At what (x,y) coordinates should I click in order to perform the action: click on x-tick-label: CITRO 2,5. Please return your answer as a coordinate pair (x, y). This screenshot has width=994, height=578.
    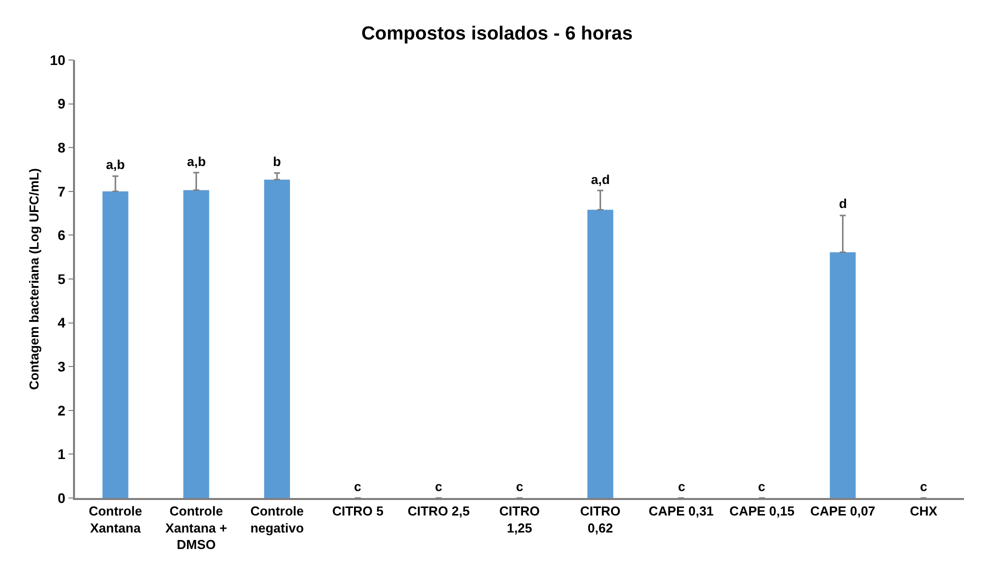
    Looking at the image, I should click on (439, 510).